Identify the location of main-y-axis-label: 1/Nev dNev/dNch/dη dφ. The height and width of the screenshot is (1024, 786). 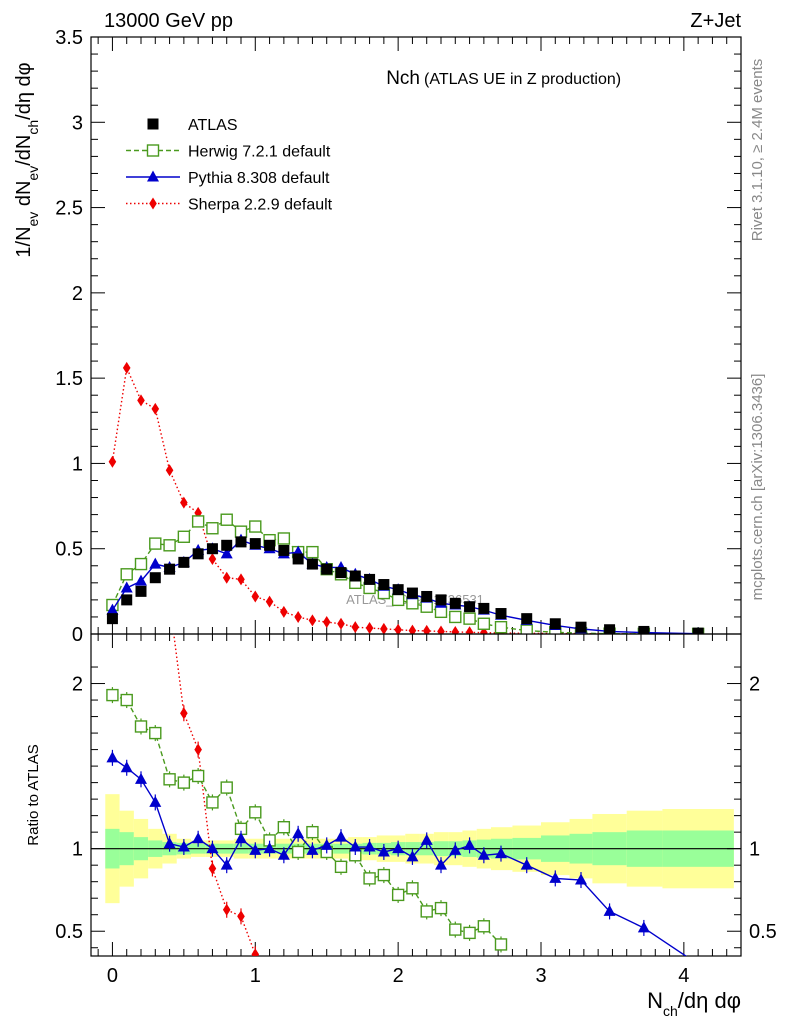
(27, 159).